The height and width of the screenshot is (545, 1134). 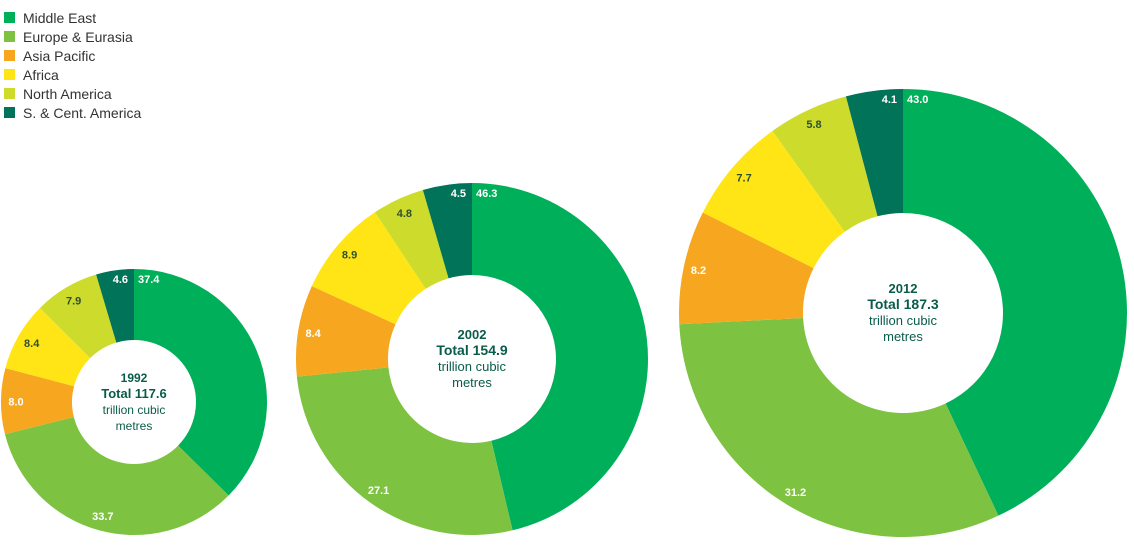 What do you see at coordinates (134, 410) in the screenshot?
I see `center-unit-line1-1992: trillion cubic` at bounding box center [134, 410].